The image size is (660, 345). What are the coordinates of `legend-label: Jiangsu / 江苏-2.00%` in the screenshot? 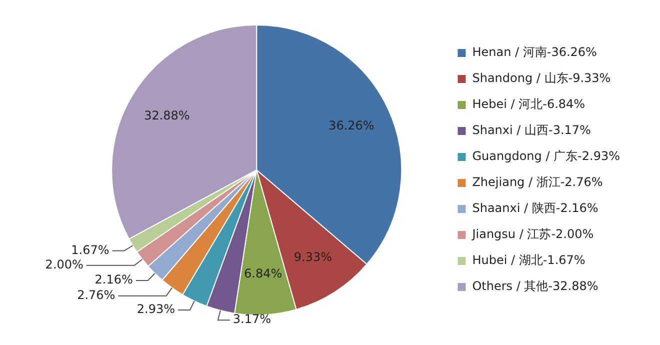 It's located at (532, 234).